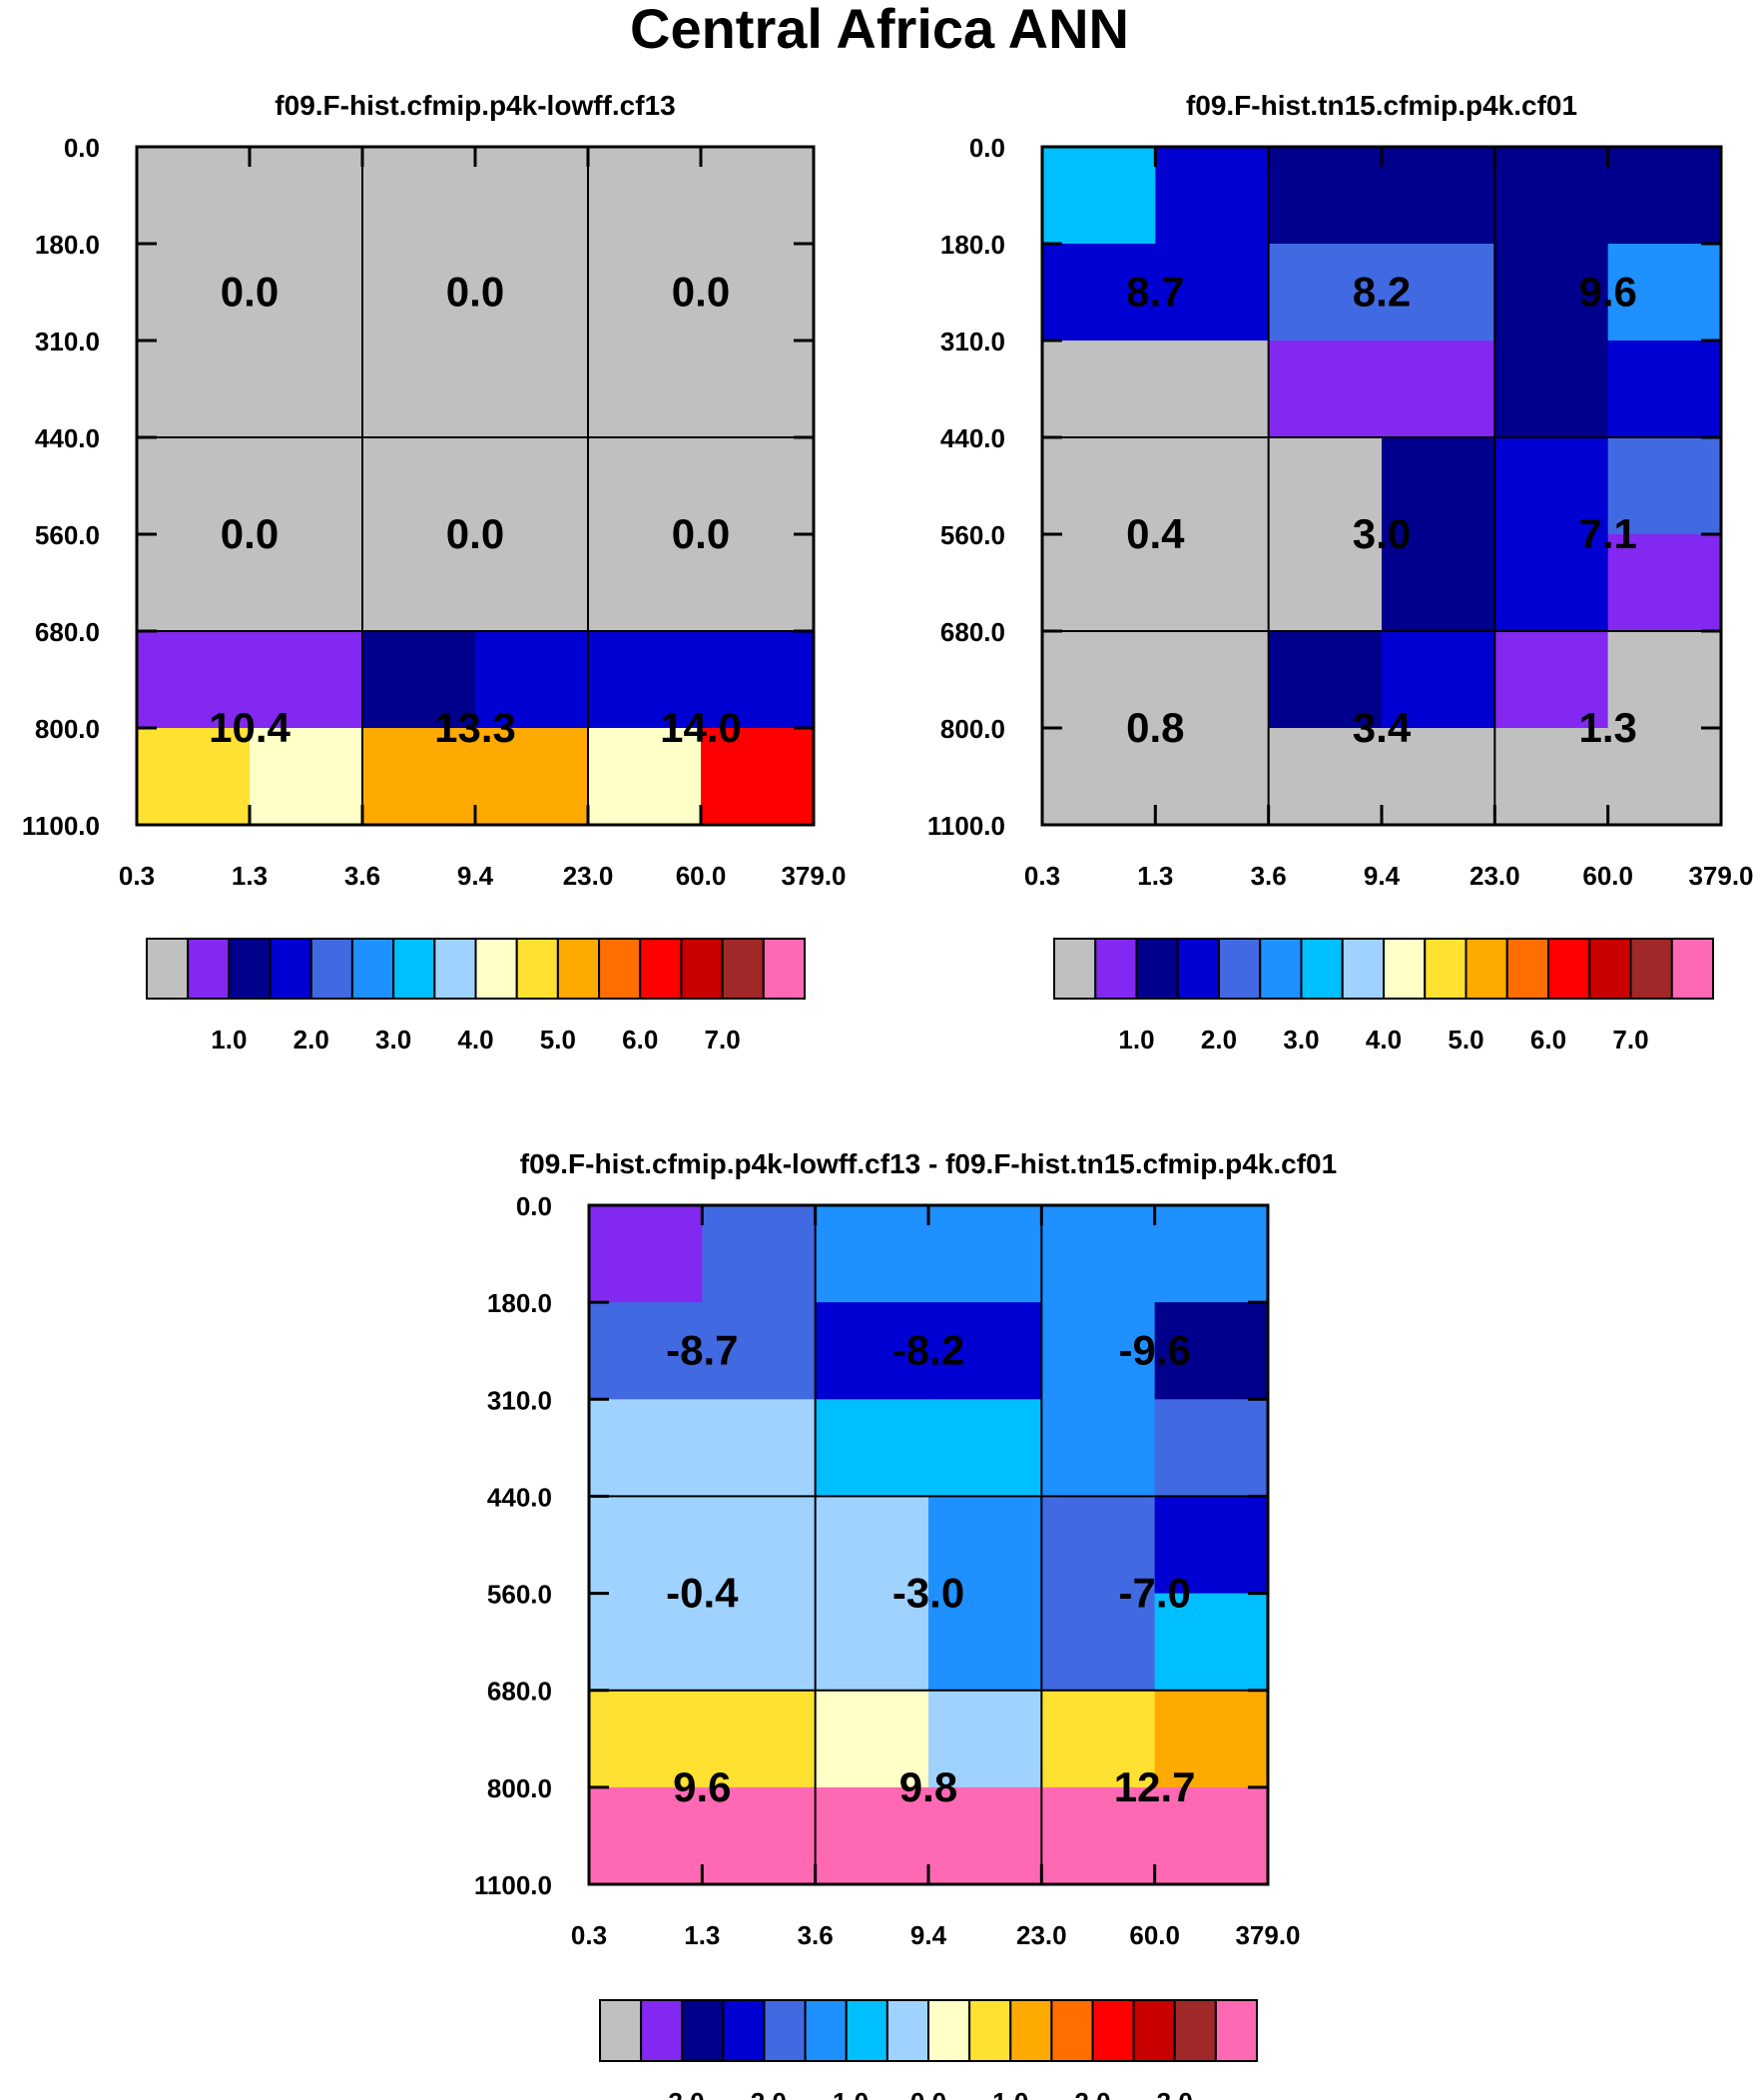  What do you see at coordinates (880, 30) in the screenshot?
I see `main-title: Central Africa ANN` at bounding box center [880, 30].